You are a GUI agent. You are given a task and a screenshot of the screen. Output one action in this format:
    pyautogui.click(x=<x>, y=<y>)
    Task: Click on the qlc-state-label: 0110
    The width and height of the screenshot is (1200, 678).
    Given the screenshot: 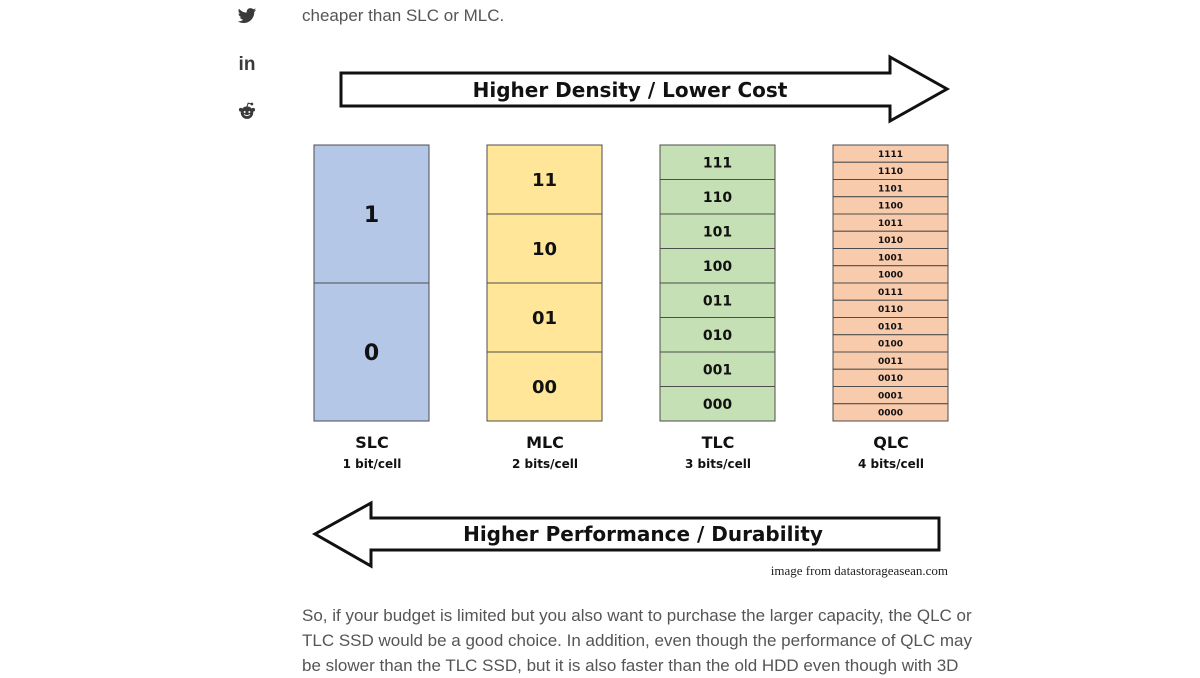 What is the action you would take?
    pyautogui.click(x=890, y=310)
    